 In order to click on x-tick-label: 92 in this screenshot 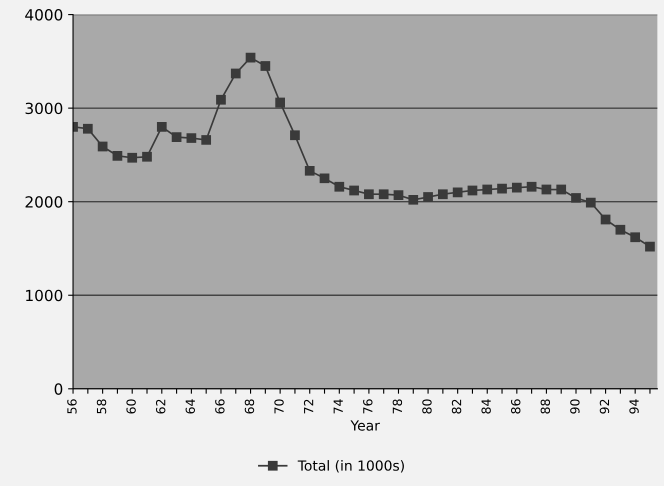, I will do `click(605, 407)`.